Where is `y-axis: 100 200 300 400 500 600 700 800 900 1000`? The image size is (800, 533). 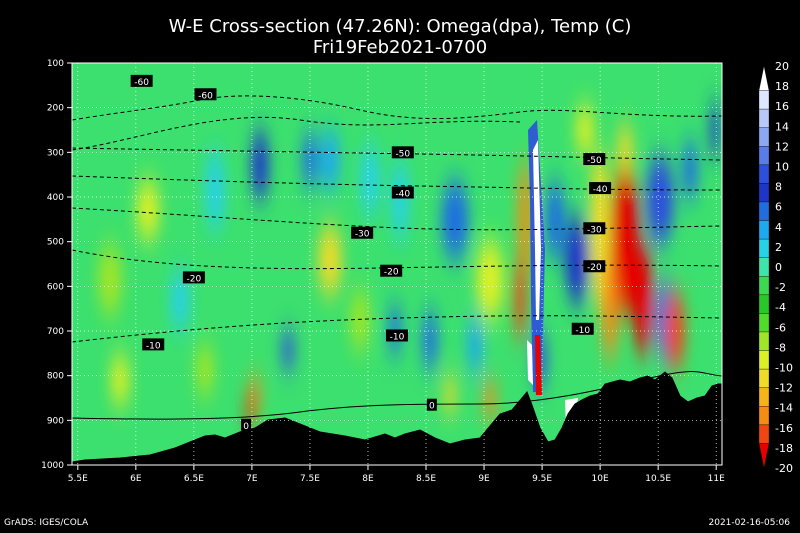 y-axis: 100 200 300 400 500 600 700 800 900 1000 is located at coordinates (56, 265).